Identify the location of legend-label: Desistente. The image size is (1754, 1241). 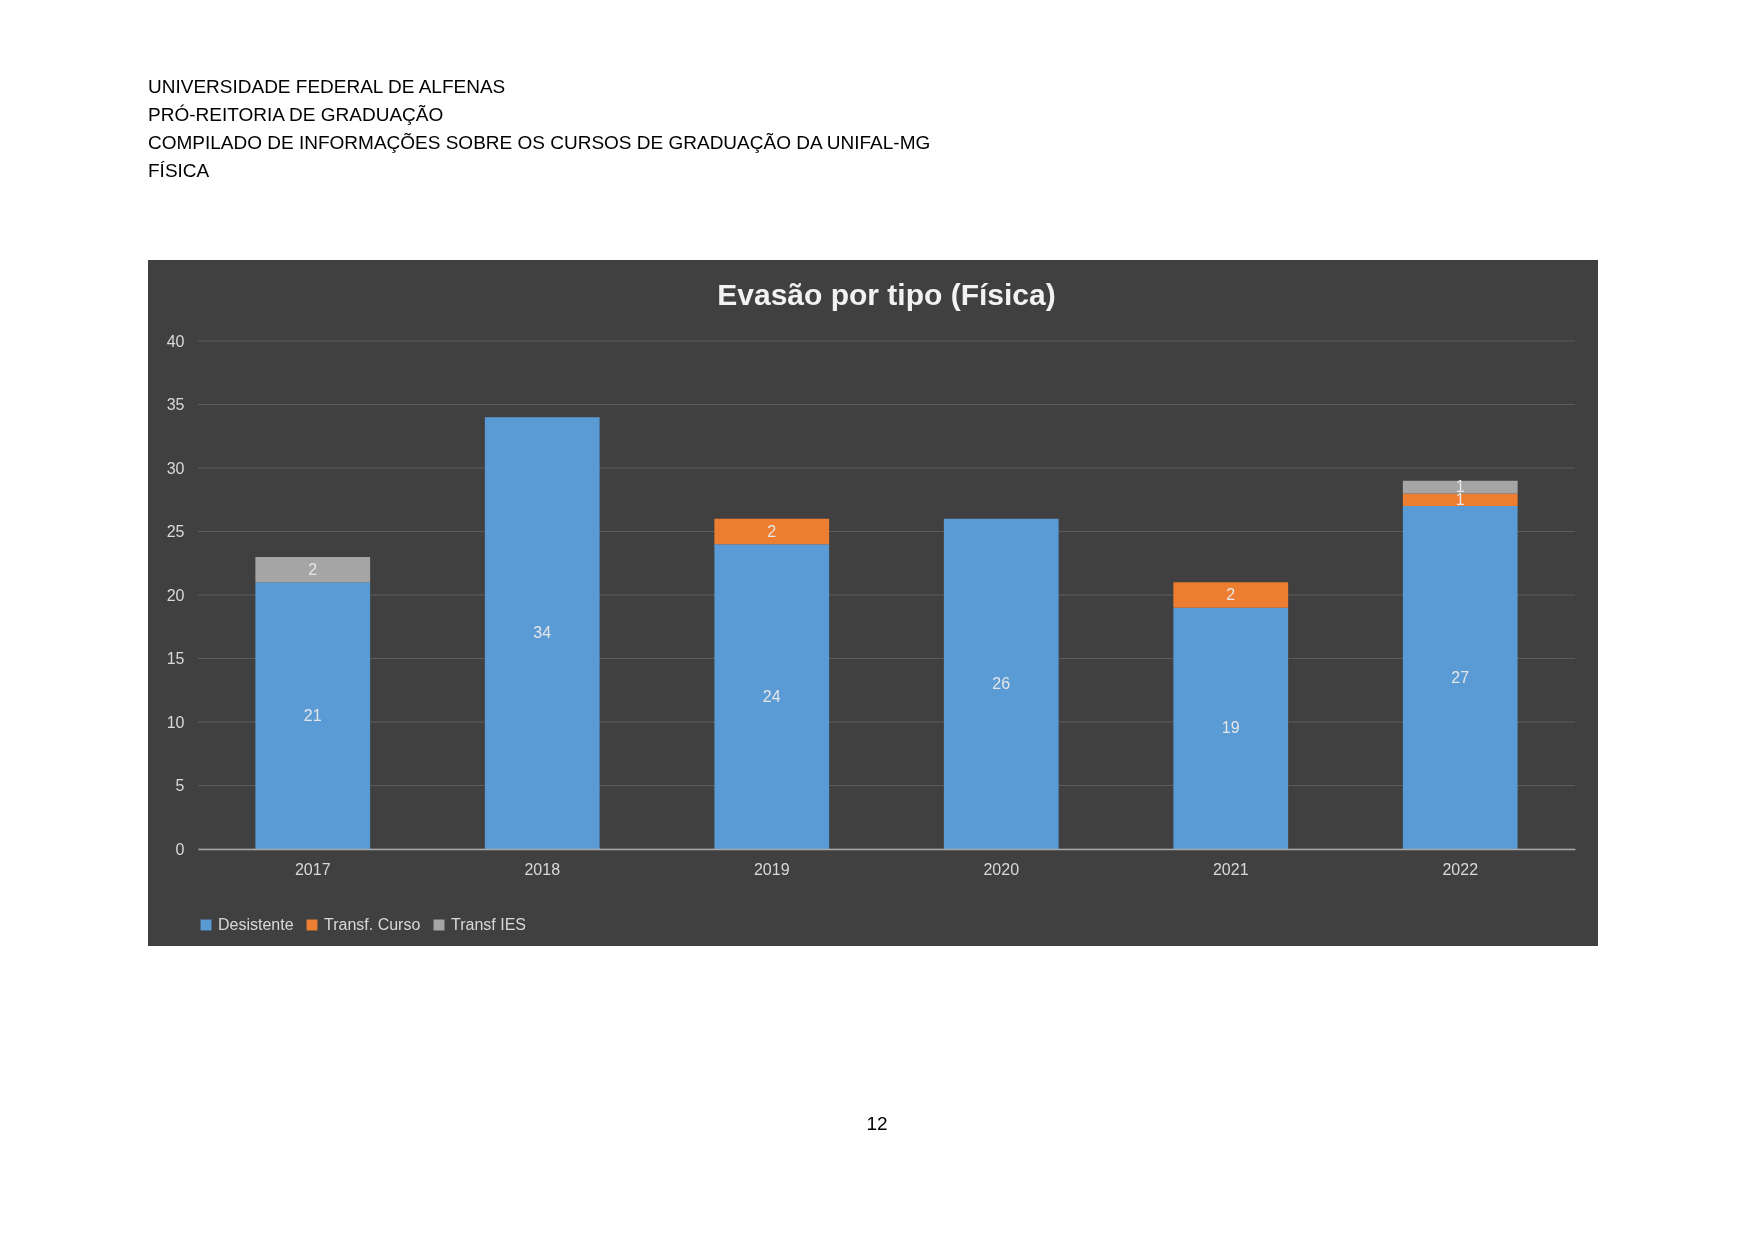
(256, 924).